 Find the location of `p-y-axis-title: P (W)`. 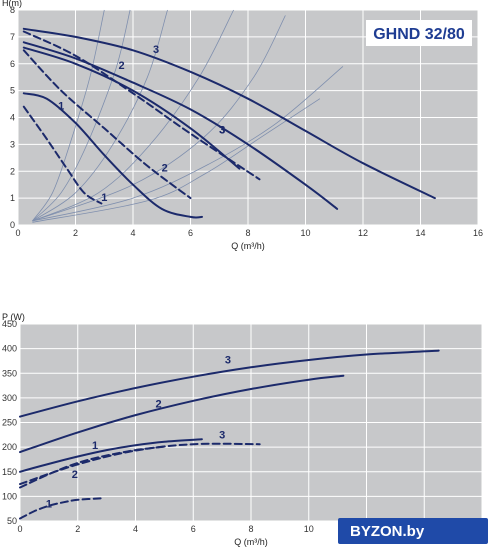

p-y-axis-title: P (W) is located at coordinates (13, 317).